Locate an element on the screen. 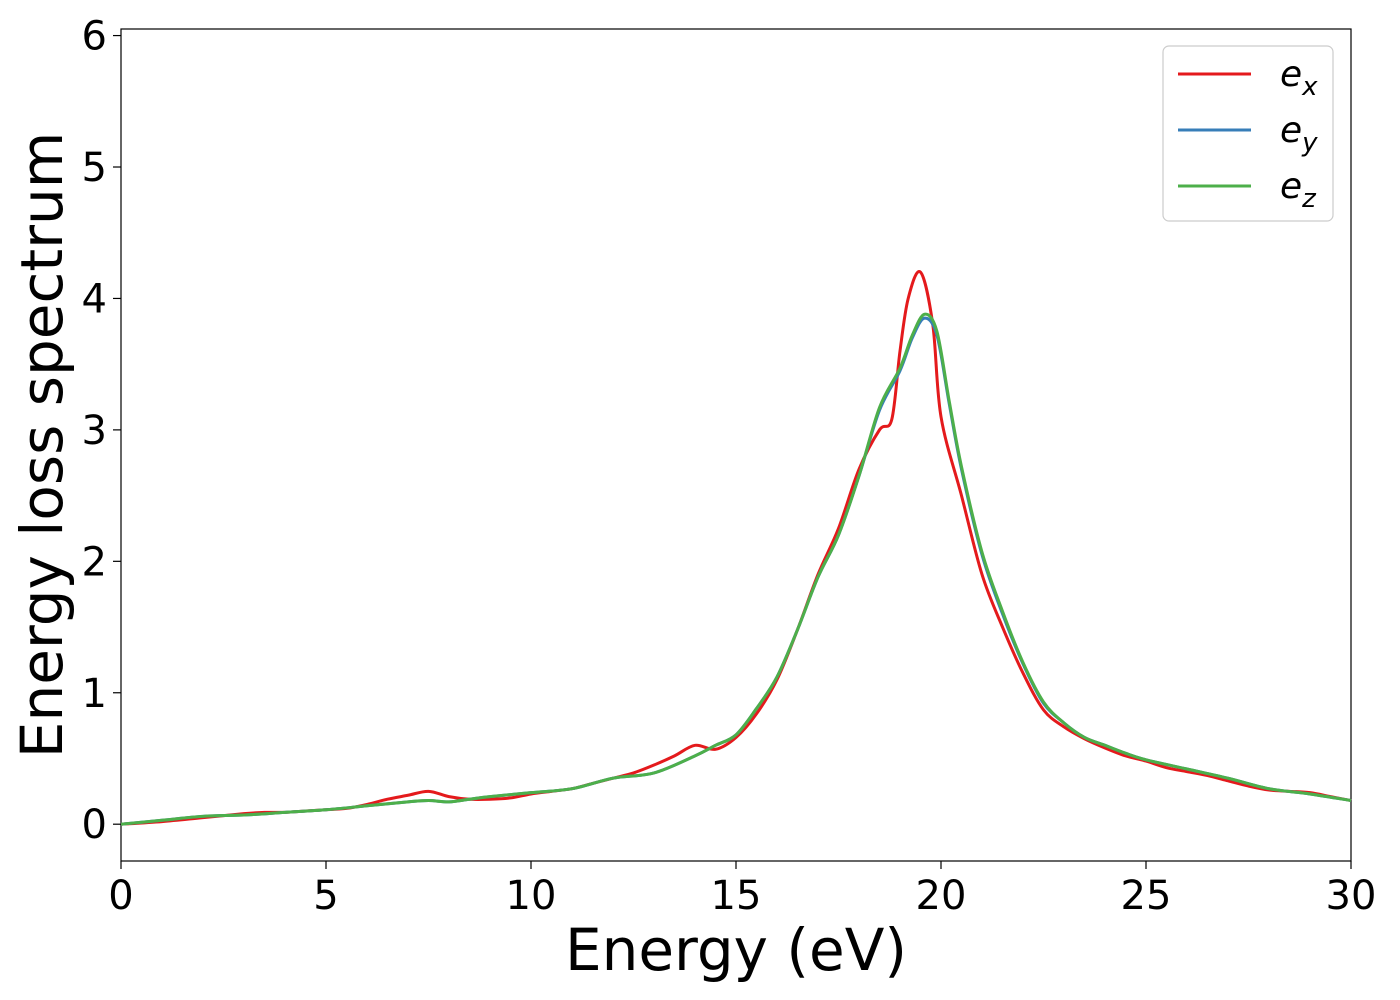 This screenshot has width=1400, height=1000. y-tick-label: 6 is located at coordinates (94, 37).